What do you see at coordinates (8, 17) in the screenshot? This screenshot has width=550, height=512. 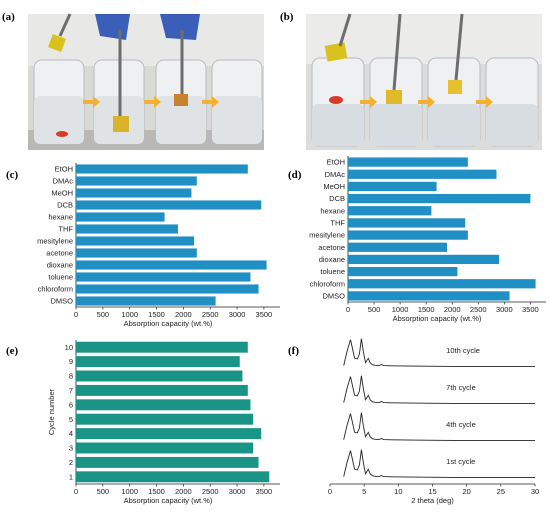 I see `panel-label-a: (a)` at bounding box center [8, 17].